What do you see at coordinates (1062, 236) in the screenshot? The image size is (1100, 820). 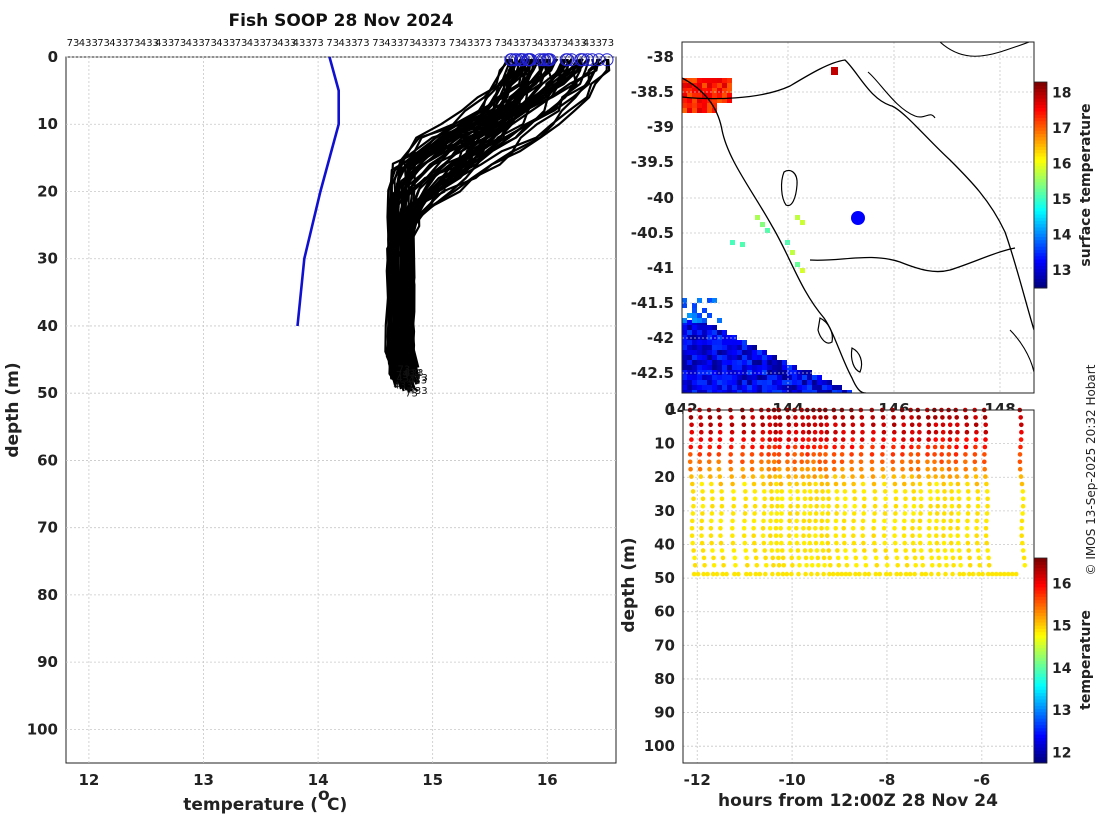 I see `colorbar-tick: 14` at bounding box center [1062, 236].